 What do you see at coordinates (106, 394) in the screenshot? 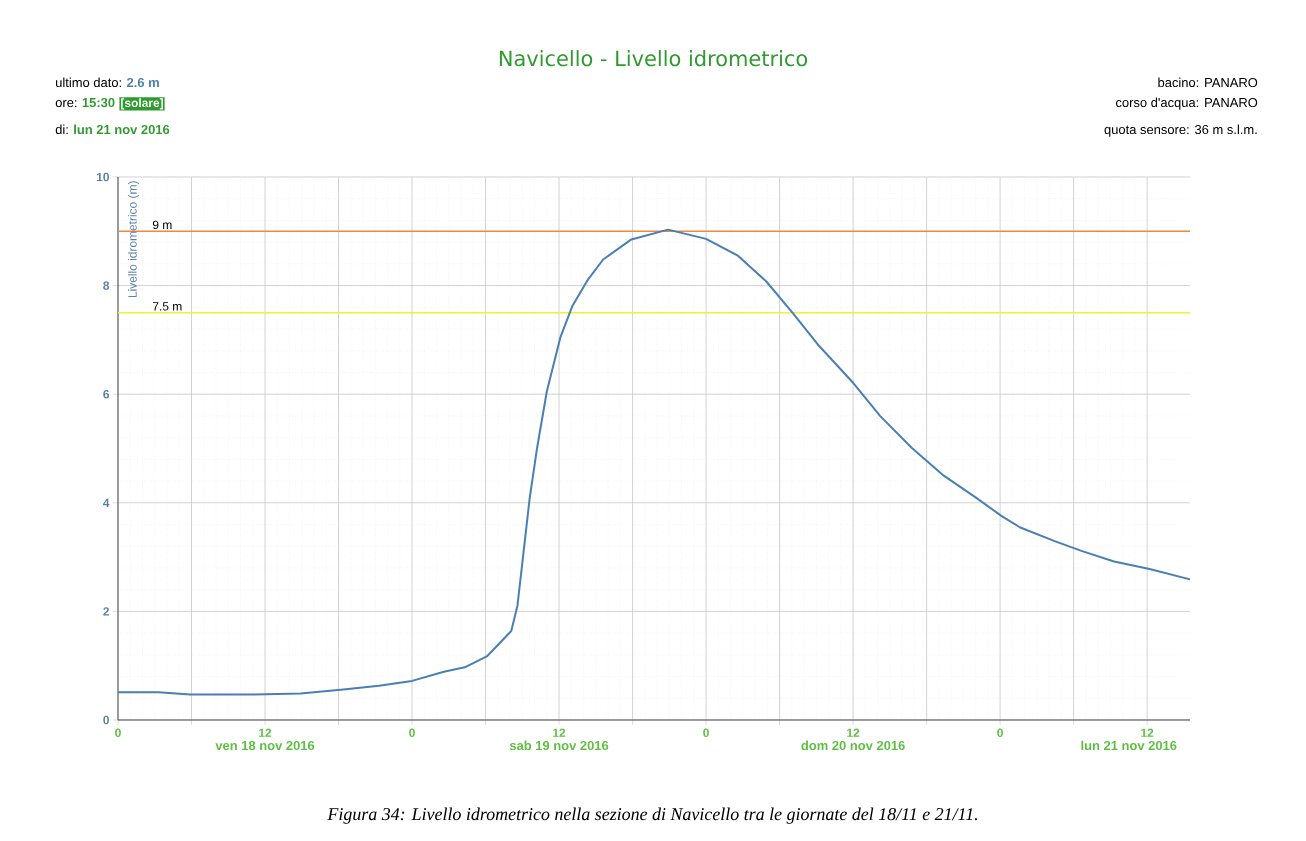
I see `y-tick-label: 6` at bounding box center [106, 394].